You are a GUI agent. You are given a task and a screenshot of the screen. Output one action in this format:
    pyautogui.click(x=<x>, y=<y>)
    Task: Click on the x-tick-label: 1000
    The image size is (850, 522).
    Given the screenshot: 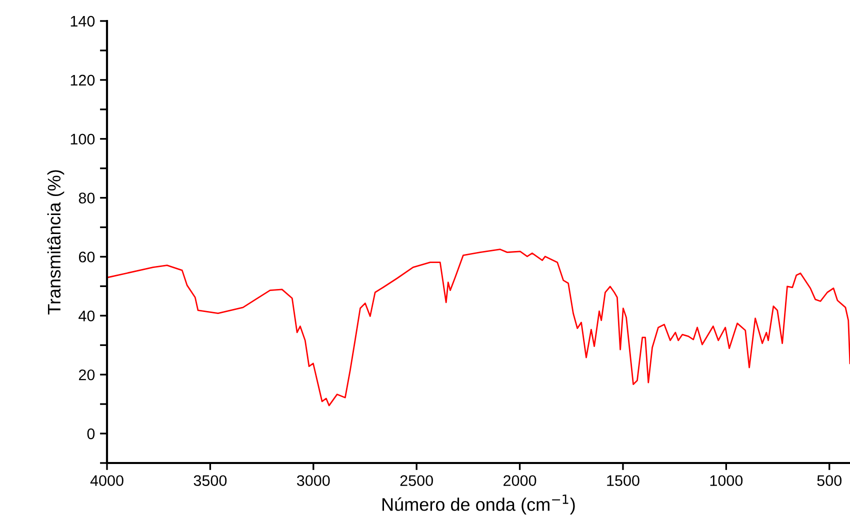 What is the action you would take?
    pyautogui.click(x=726, y=480)
    